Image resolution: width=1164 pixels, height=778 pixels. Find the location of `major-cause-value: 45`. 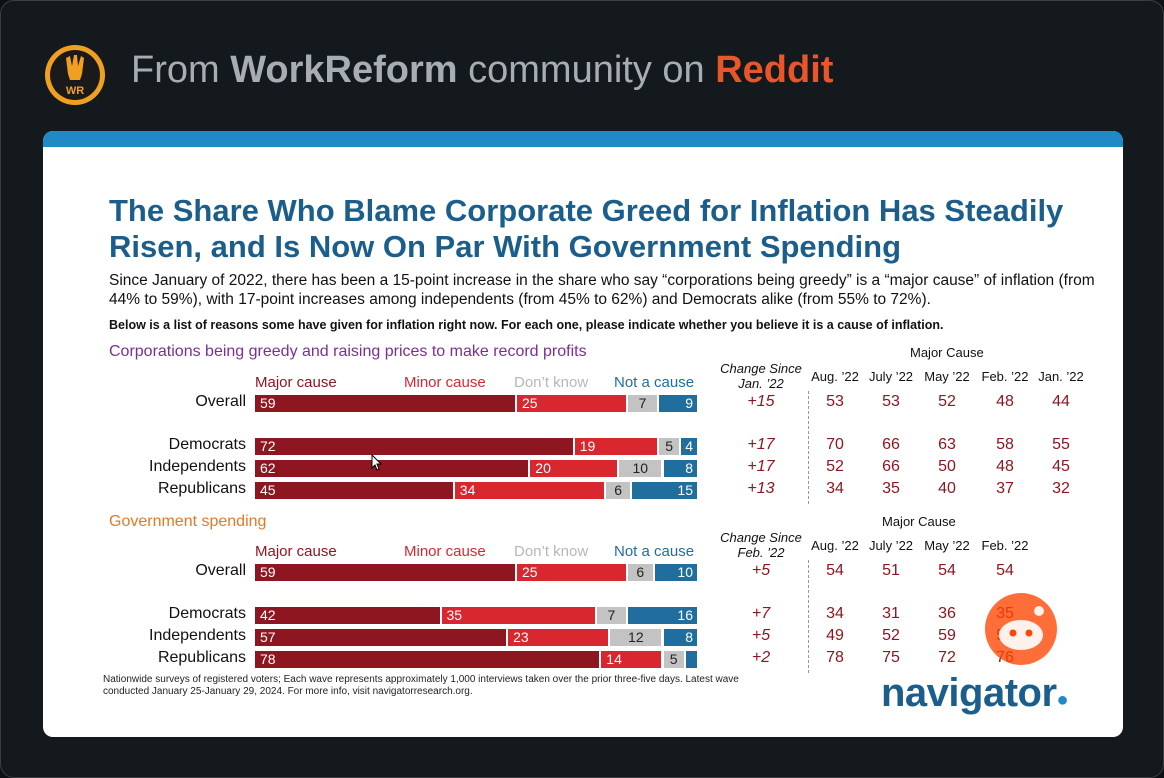

major-cause-value: 45 is located at coordinates (1061, 466).